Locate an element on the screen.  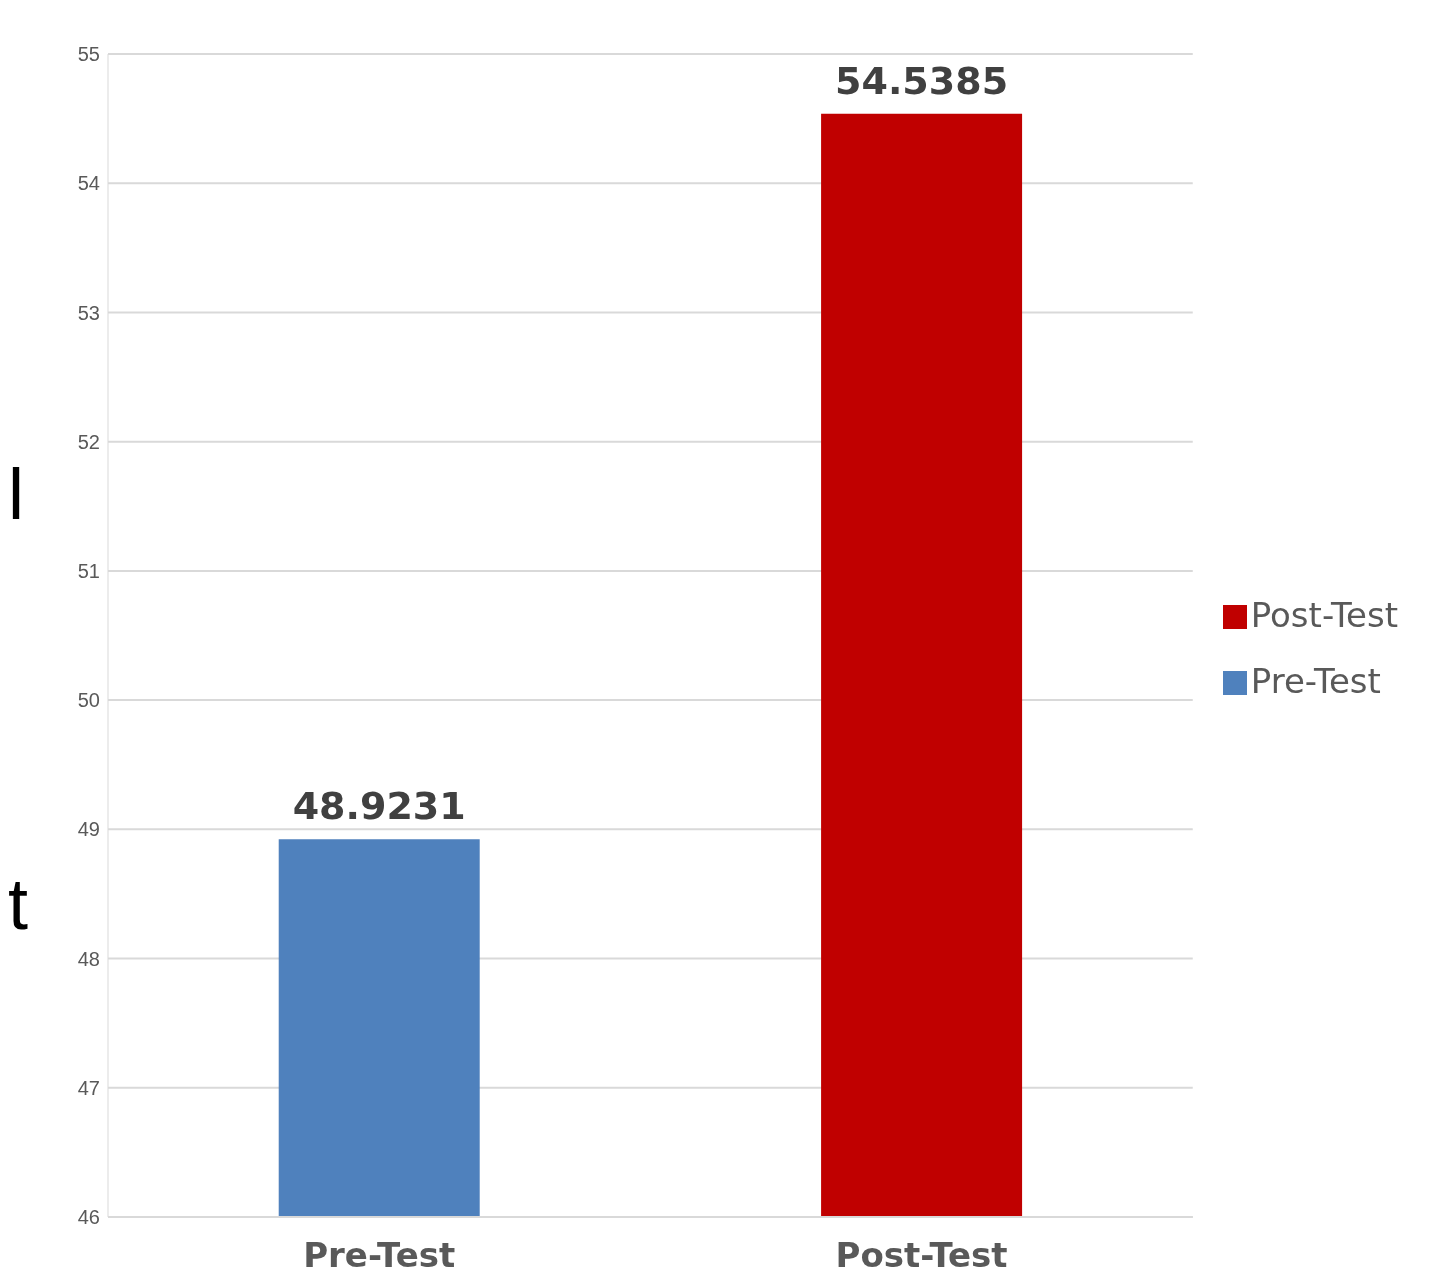
y-tick-label: 50 is located at coordinates (88, 700).